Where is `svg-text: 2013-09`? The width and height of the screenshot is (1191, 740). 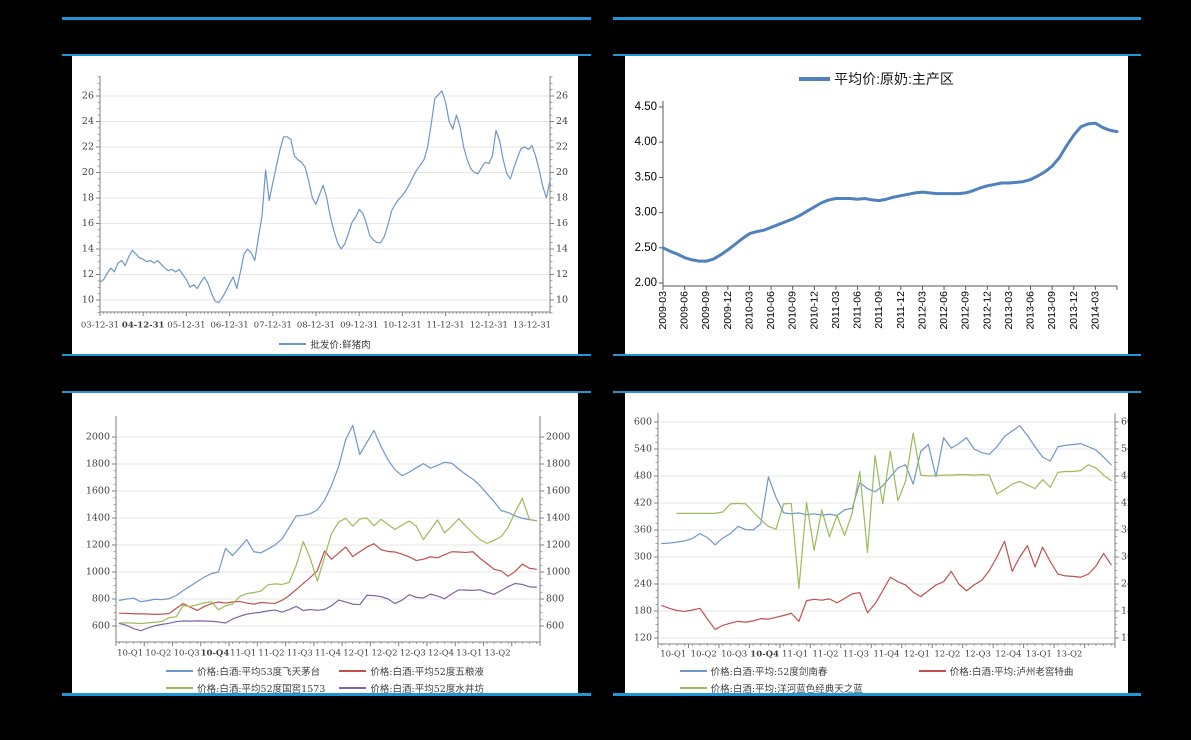 svg-text: 2013-09 is located at coordinates (1052, 310).